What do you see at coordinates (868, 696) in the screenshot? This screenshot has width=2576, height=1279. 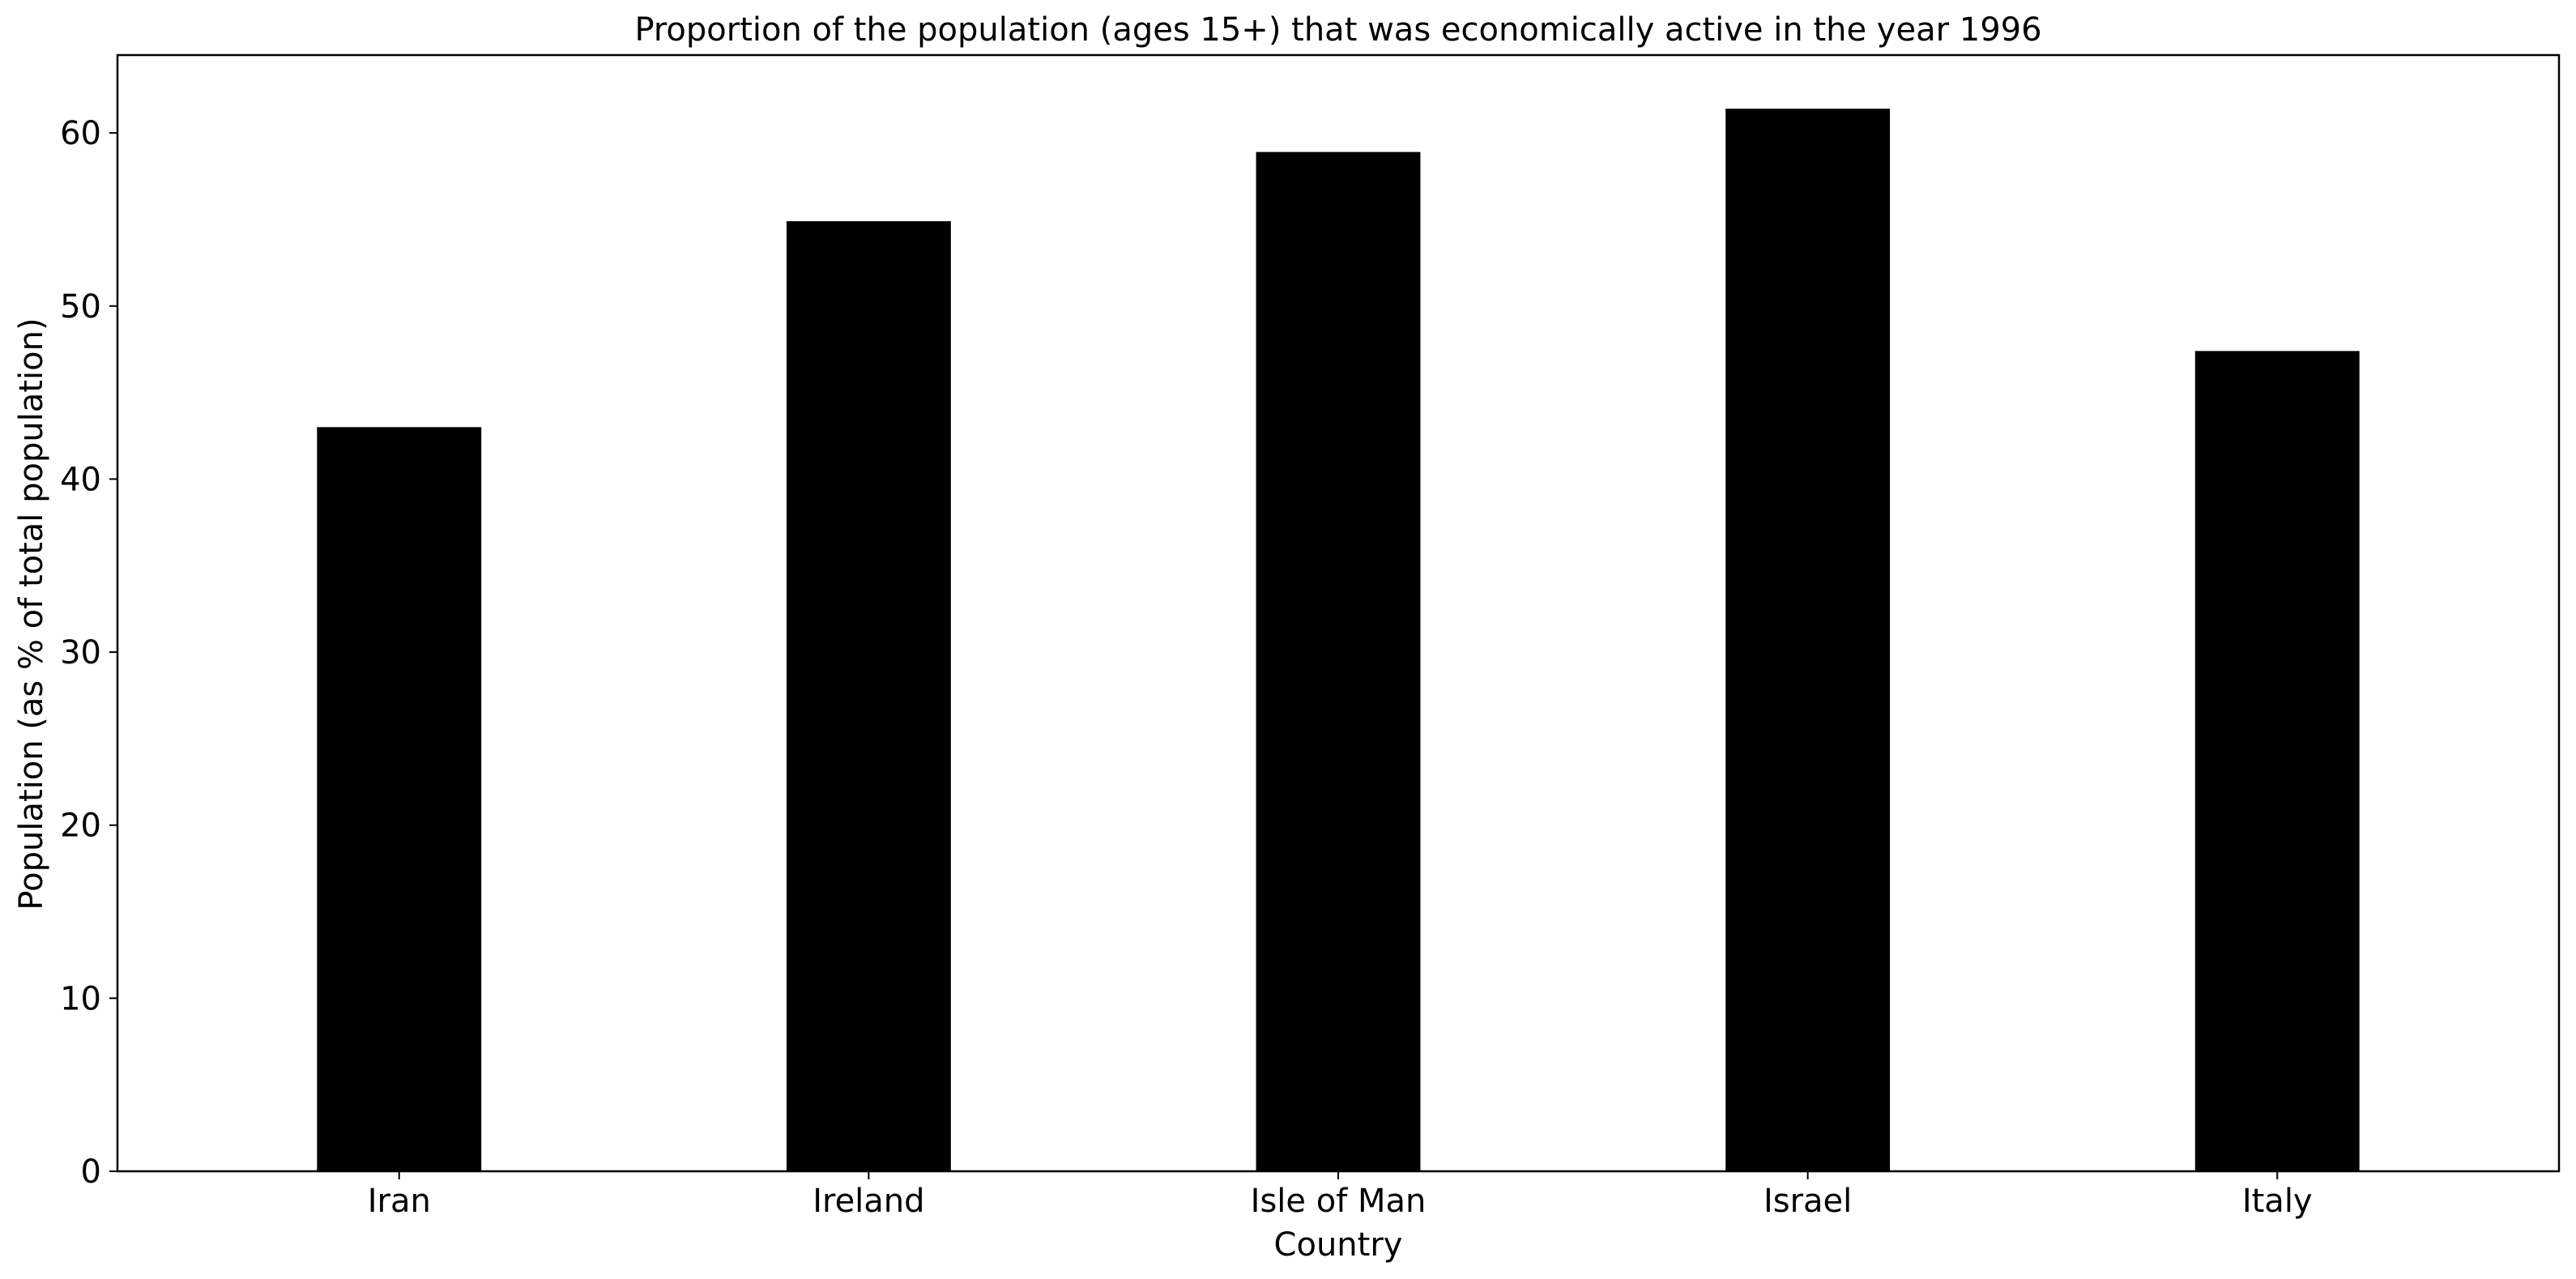 I see `bar-ireland` at bounding box center [868, 696].